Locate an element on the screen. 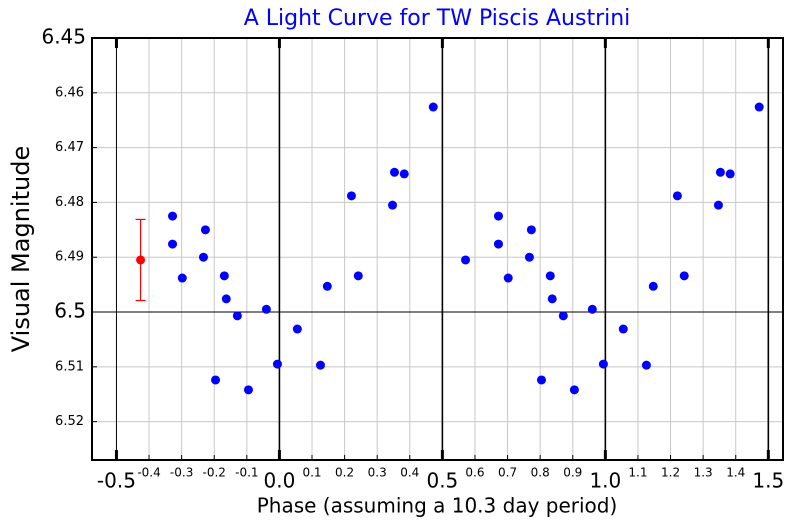  y-tick-label: 6.52 is located at coordinates (69, 421).